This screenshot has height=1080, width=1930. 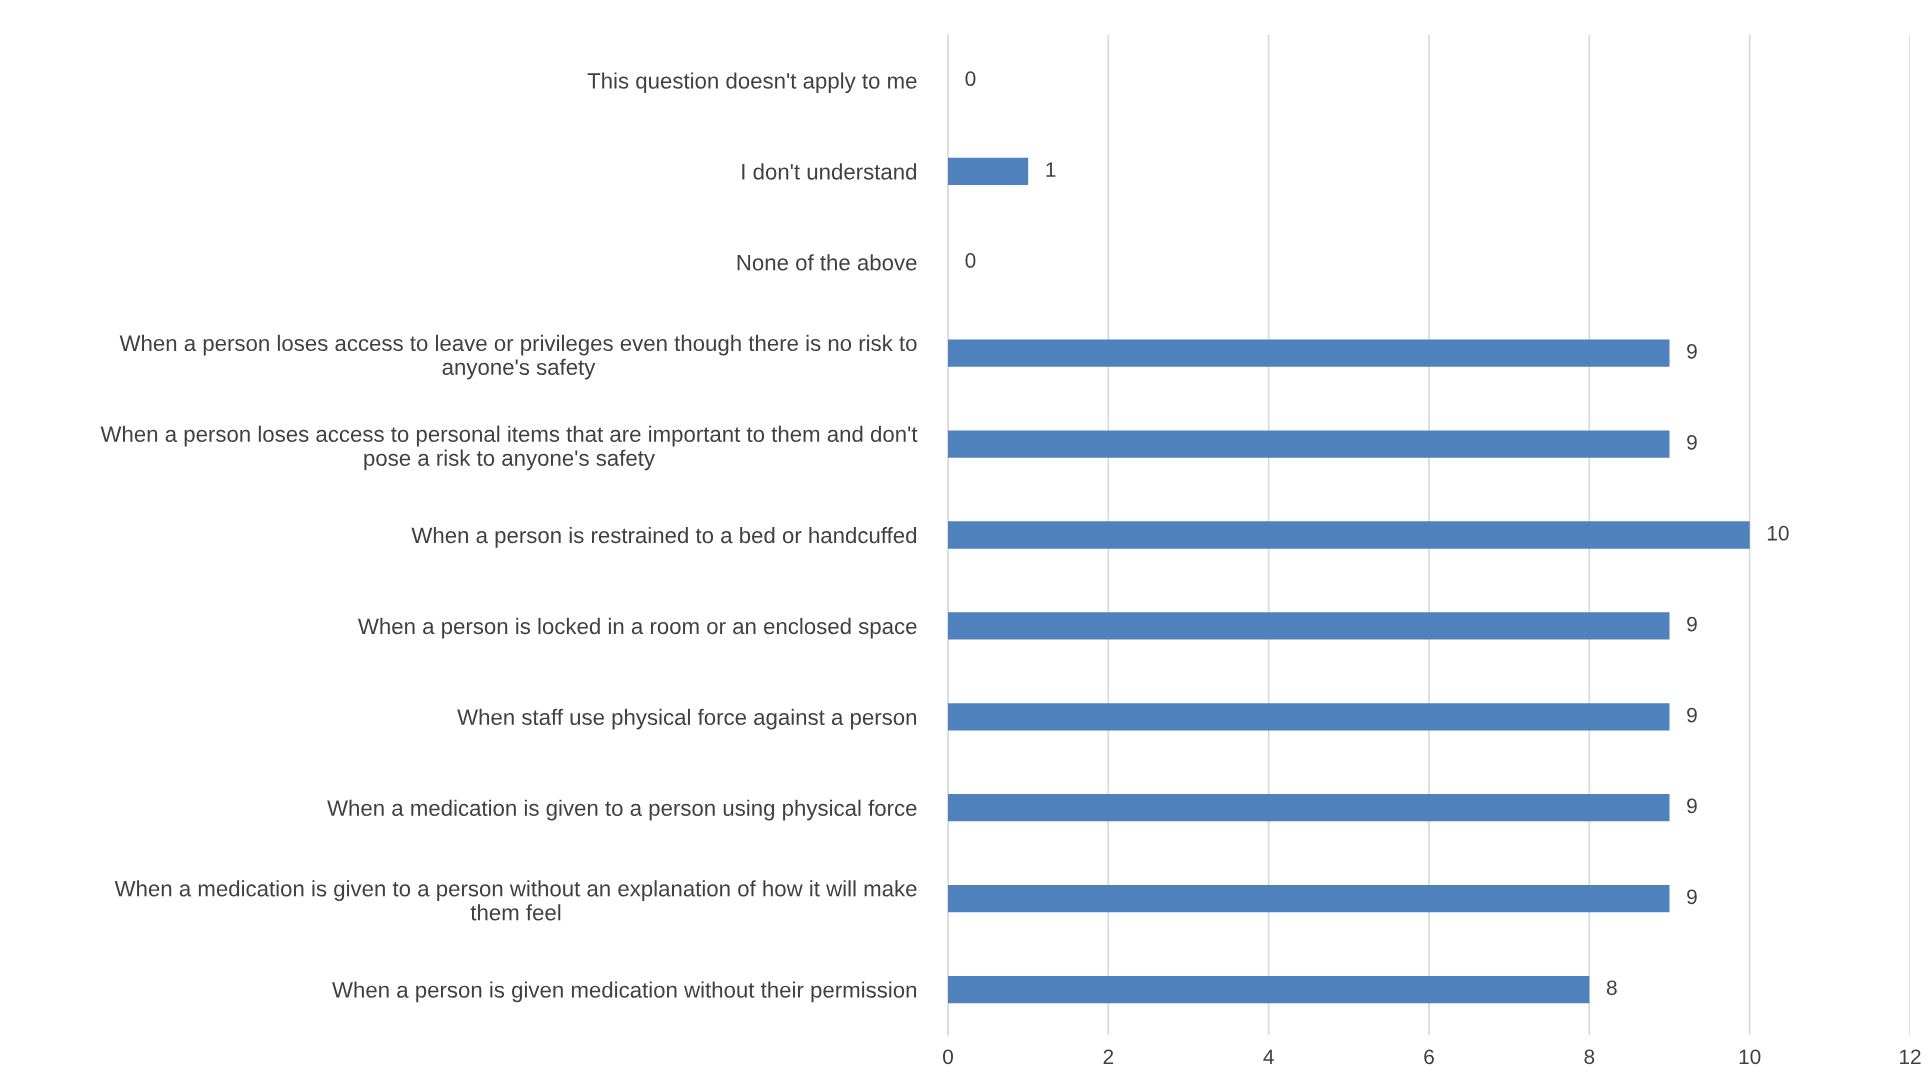 I want to click on x-tick-label: 10, so click(x=1750, y=1057).